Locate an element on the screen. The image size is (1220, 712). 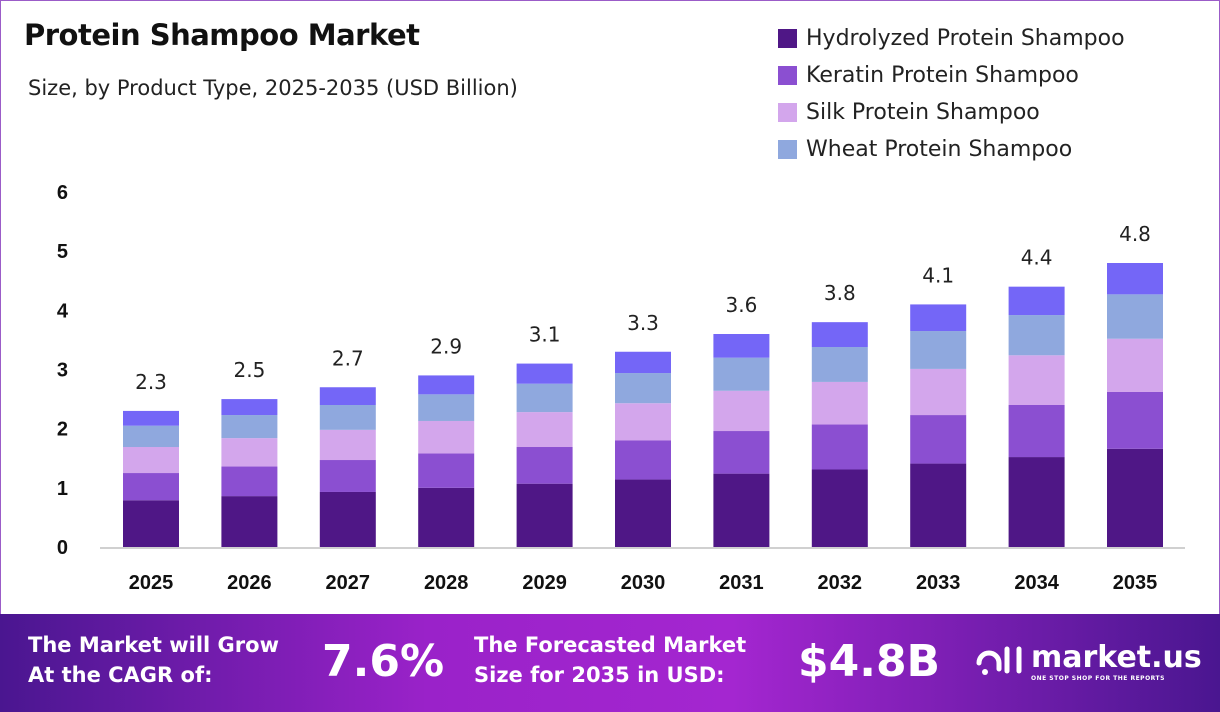
legend-item-wheat: Wheat Protein Shampoo is located at coordinates (951, 149).